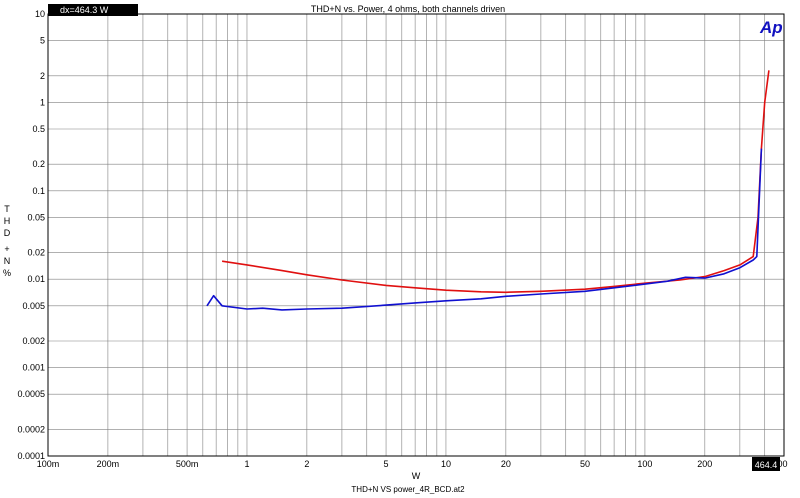 The height and width of the screenshot is (498, 800). Describe the element at coordinates (187, 464) in the screenshot. I see `x-tick-label: 500m` at that location.